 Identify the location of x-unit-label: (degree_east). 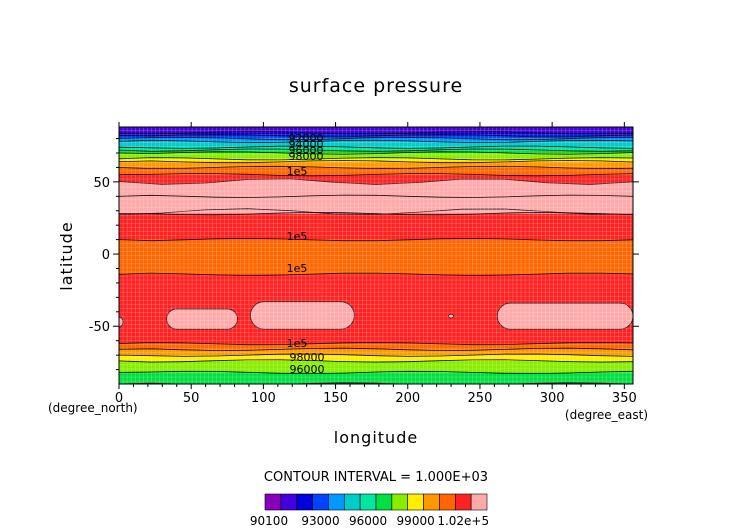
(606, 415).